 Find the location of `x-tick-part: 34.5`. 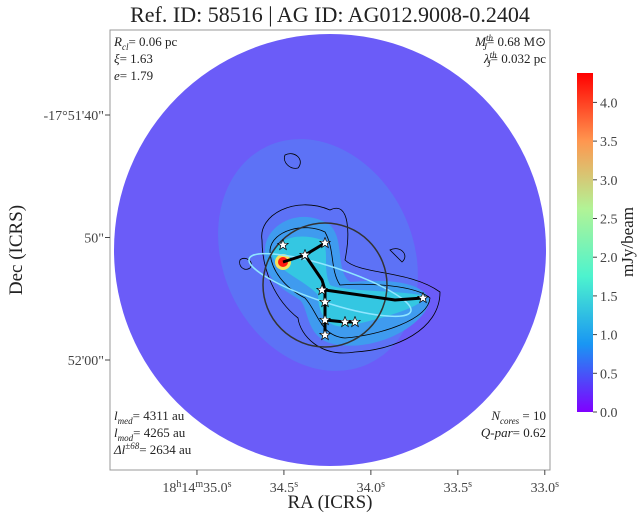

x-tick-part: 34.5 is located at coordinates (282, 488).